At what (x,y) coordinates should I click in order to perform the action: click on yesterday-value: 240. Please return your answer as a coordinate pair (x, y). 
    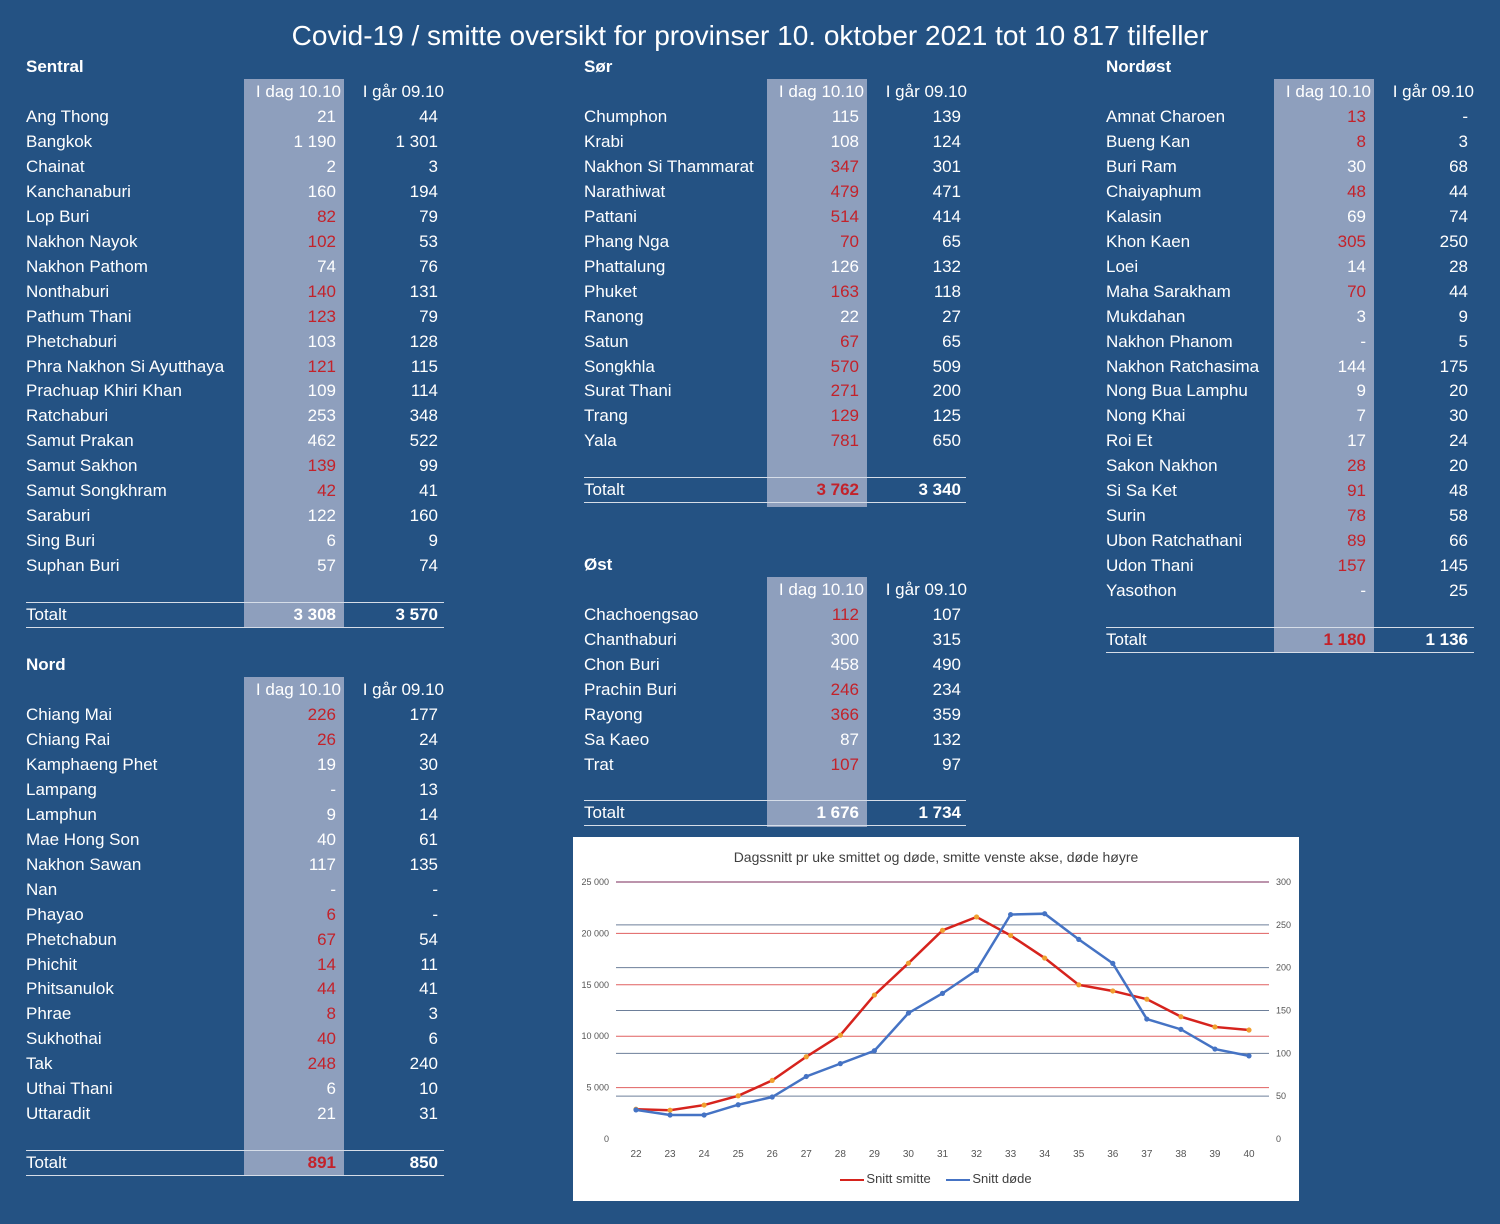
    Looking at the image, I should click on (423, 1064).